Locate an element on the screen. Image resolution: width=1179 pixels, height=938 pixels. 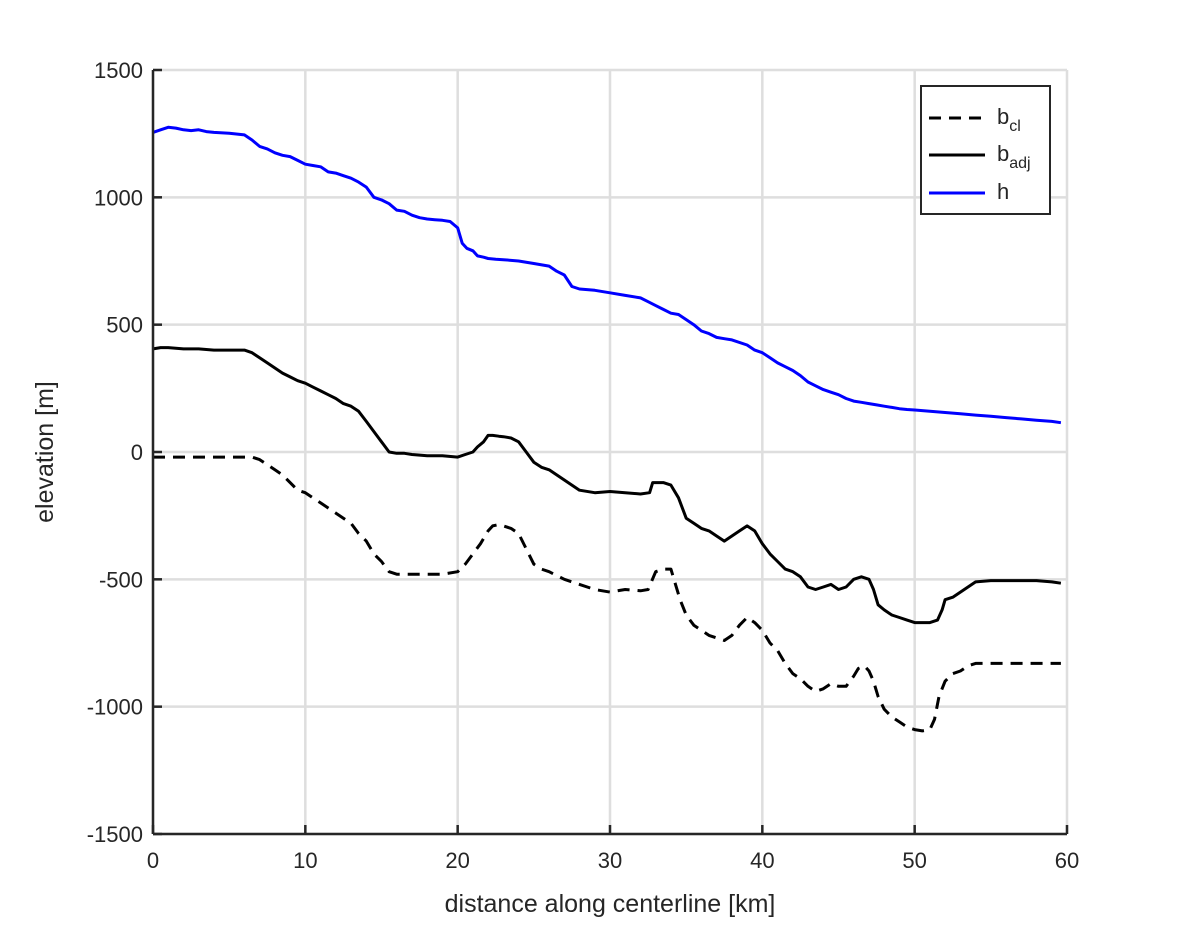
y-tick-label: 0 is located at coordinates (137, 452).